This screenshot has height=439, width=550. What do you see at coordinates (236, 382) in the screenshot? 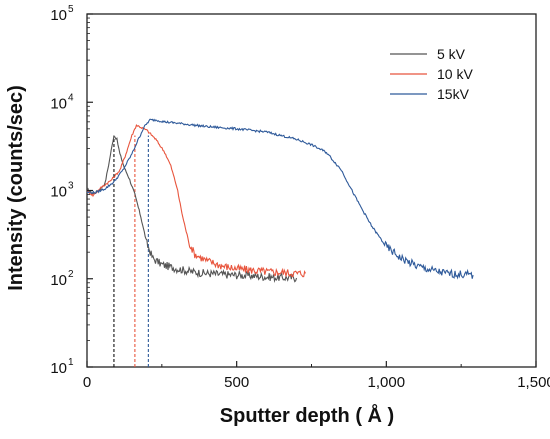
I see `x-tick-label: 500` at bounding box center [236, 382].